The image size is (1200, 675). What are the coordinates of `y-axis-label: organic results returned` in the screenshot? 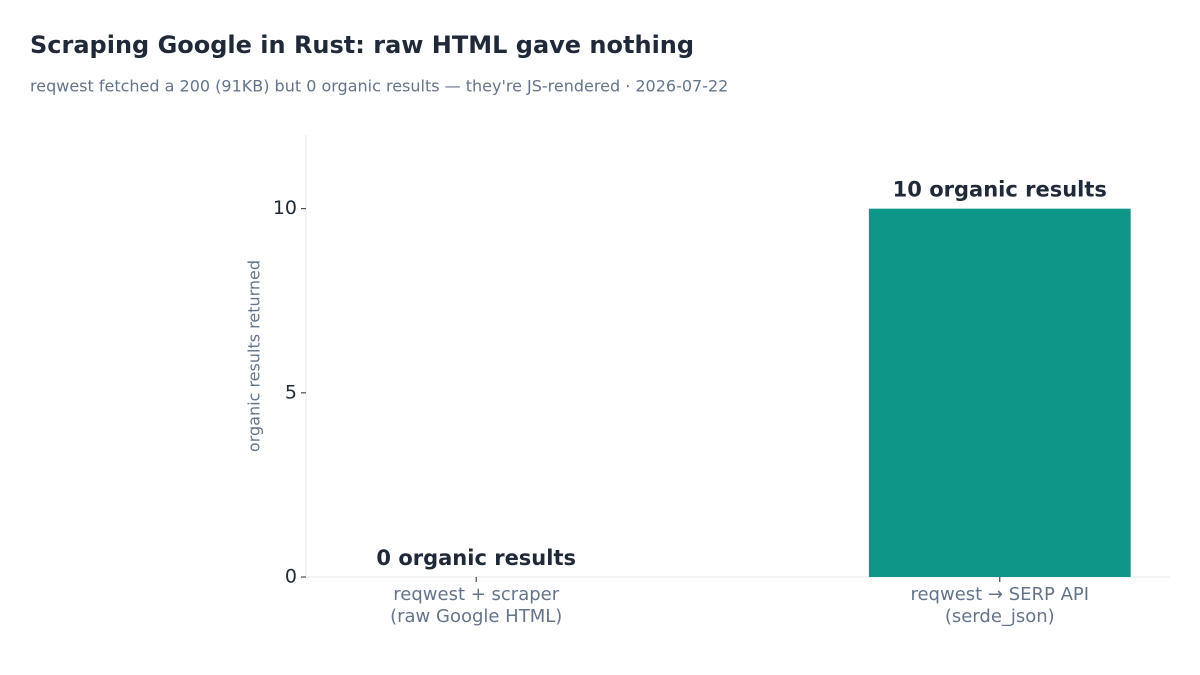 It's located at (254, 356).